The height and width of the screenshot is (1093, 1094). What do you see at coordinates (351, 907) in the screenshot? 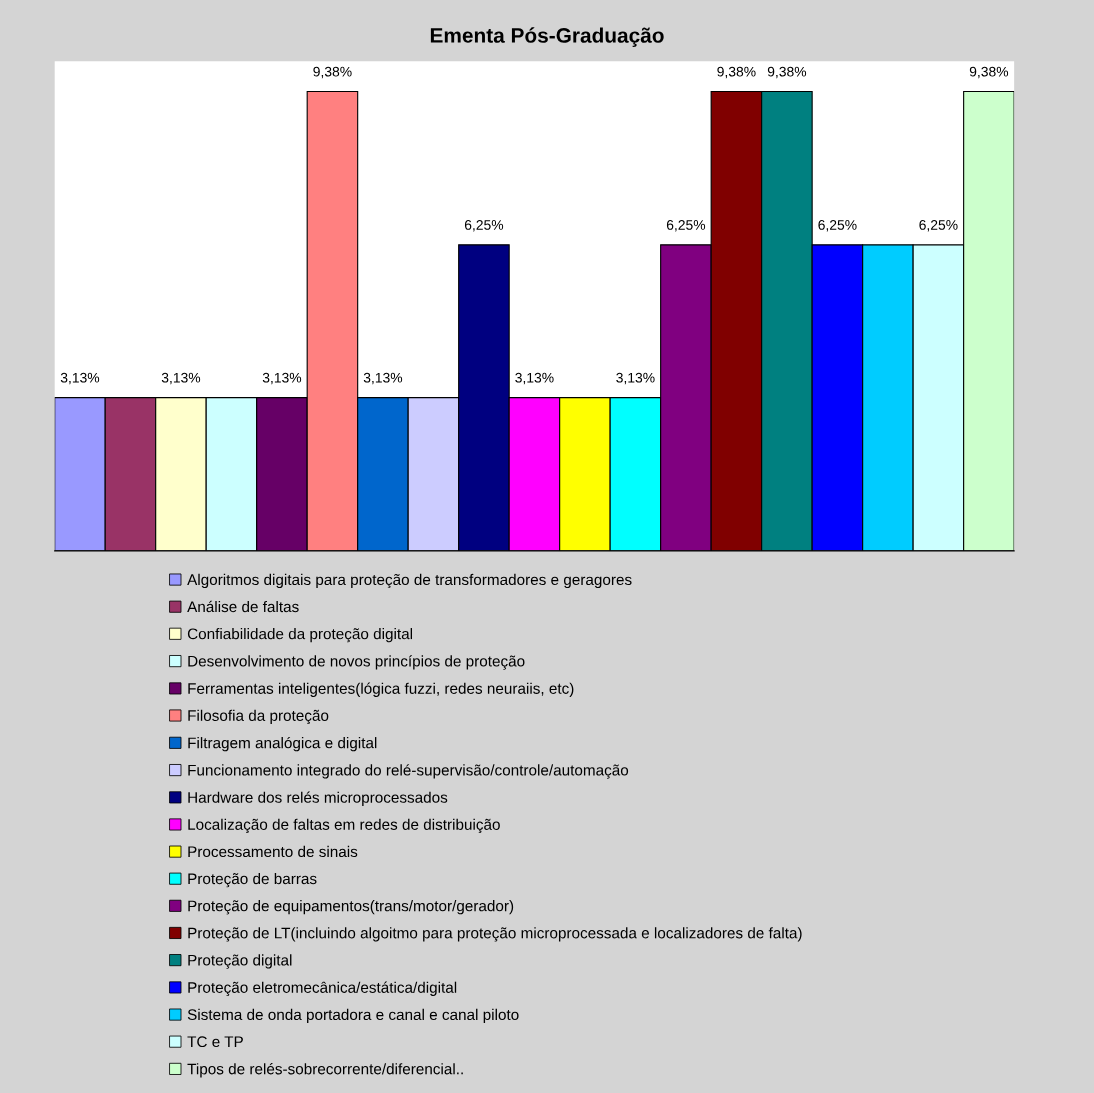
I see `legend-label: Proteção de equipamentos(trans/motor/gerador)` at bounding box center [351, 907].